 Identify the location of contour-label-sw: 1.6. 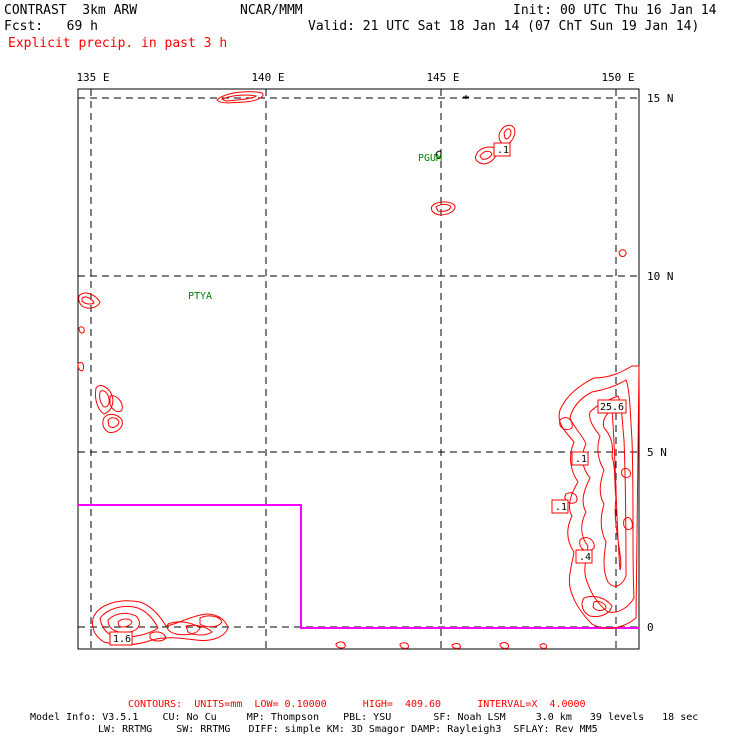
(122, 639).